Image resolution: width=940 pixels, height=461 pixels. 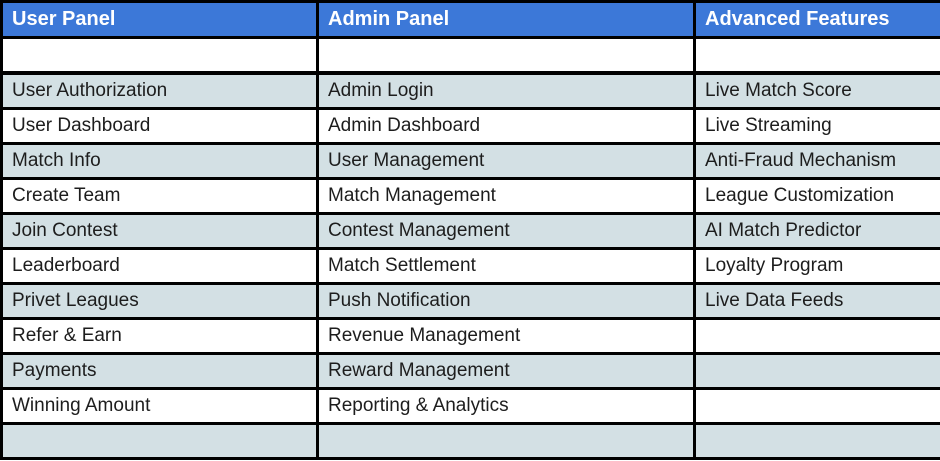 What do you see at coordinates (816, 266) in the screenshot?
I see `advanced-features-cell: Loyalty Program` at bounding box center [816, 266].